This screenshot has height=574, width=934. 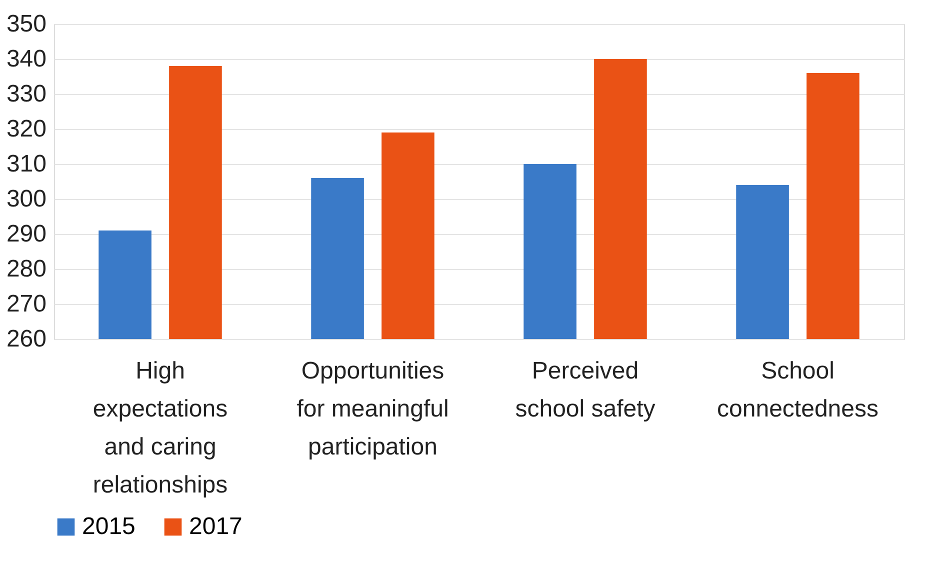 I want to click on y-tick-label: 320, so click(x=26, y=129).